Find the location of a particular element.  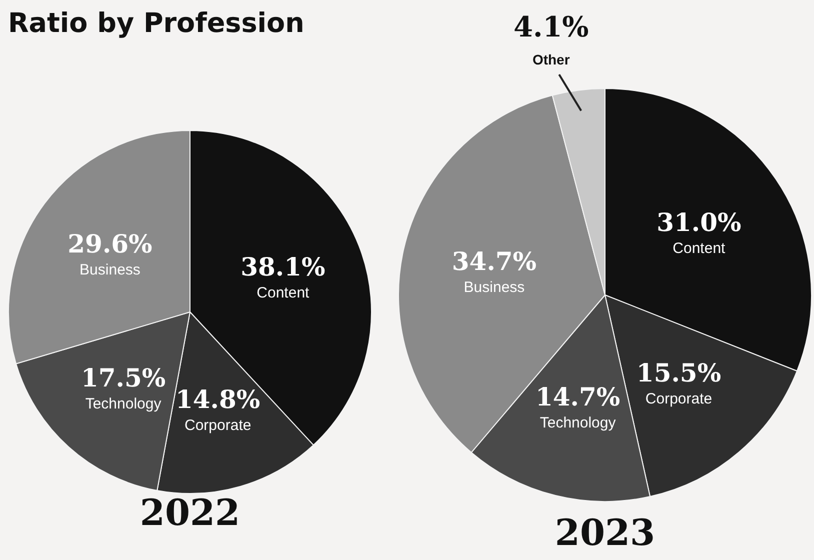

slice-label: Other is located at coordinates (551, 60).